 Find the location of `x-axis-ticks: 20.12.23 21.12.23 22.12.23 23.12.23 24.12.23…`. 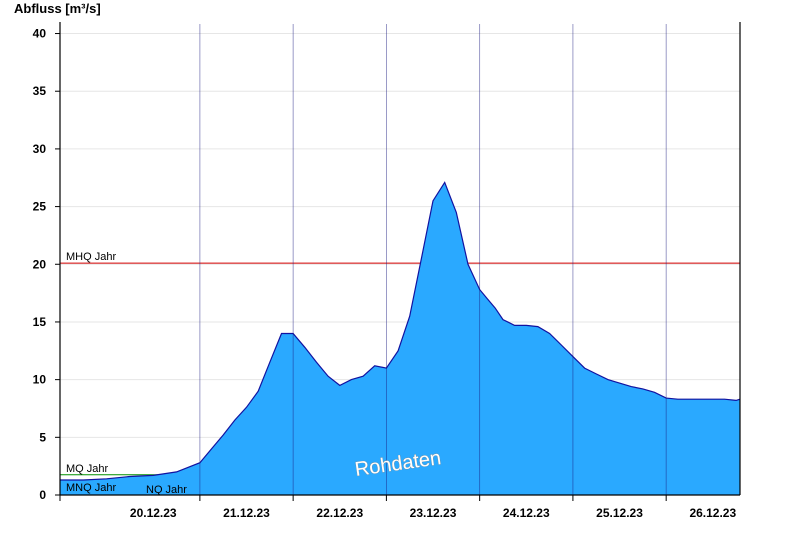

x-axis-ticks: 20.12.23 21.12.23 22.12.23 23.12.23 24.12.23… is located at coordinates (397, 507).